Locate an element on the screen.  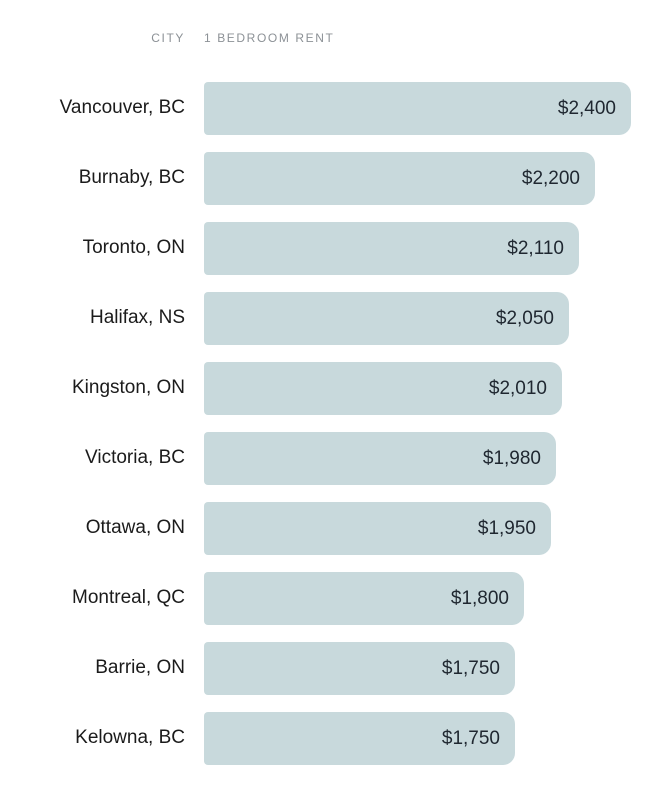
chart-row: Victoria, BC $1,980 is located at coordinates (330, 458).